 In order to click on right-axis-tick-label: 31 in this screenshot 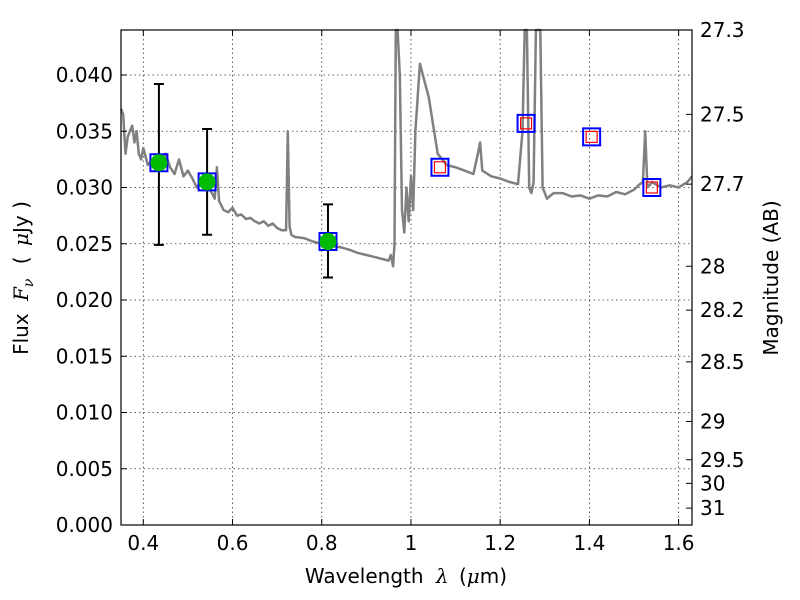, I will do `click(712, 508)`.